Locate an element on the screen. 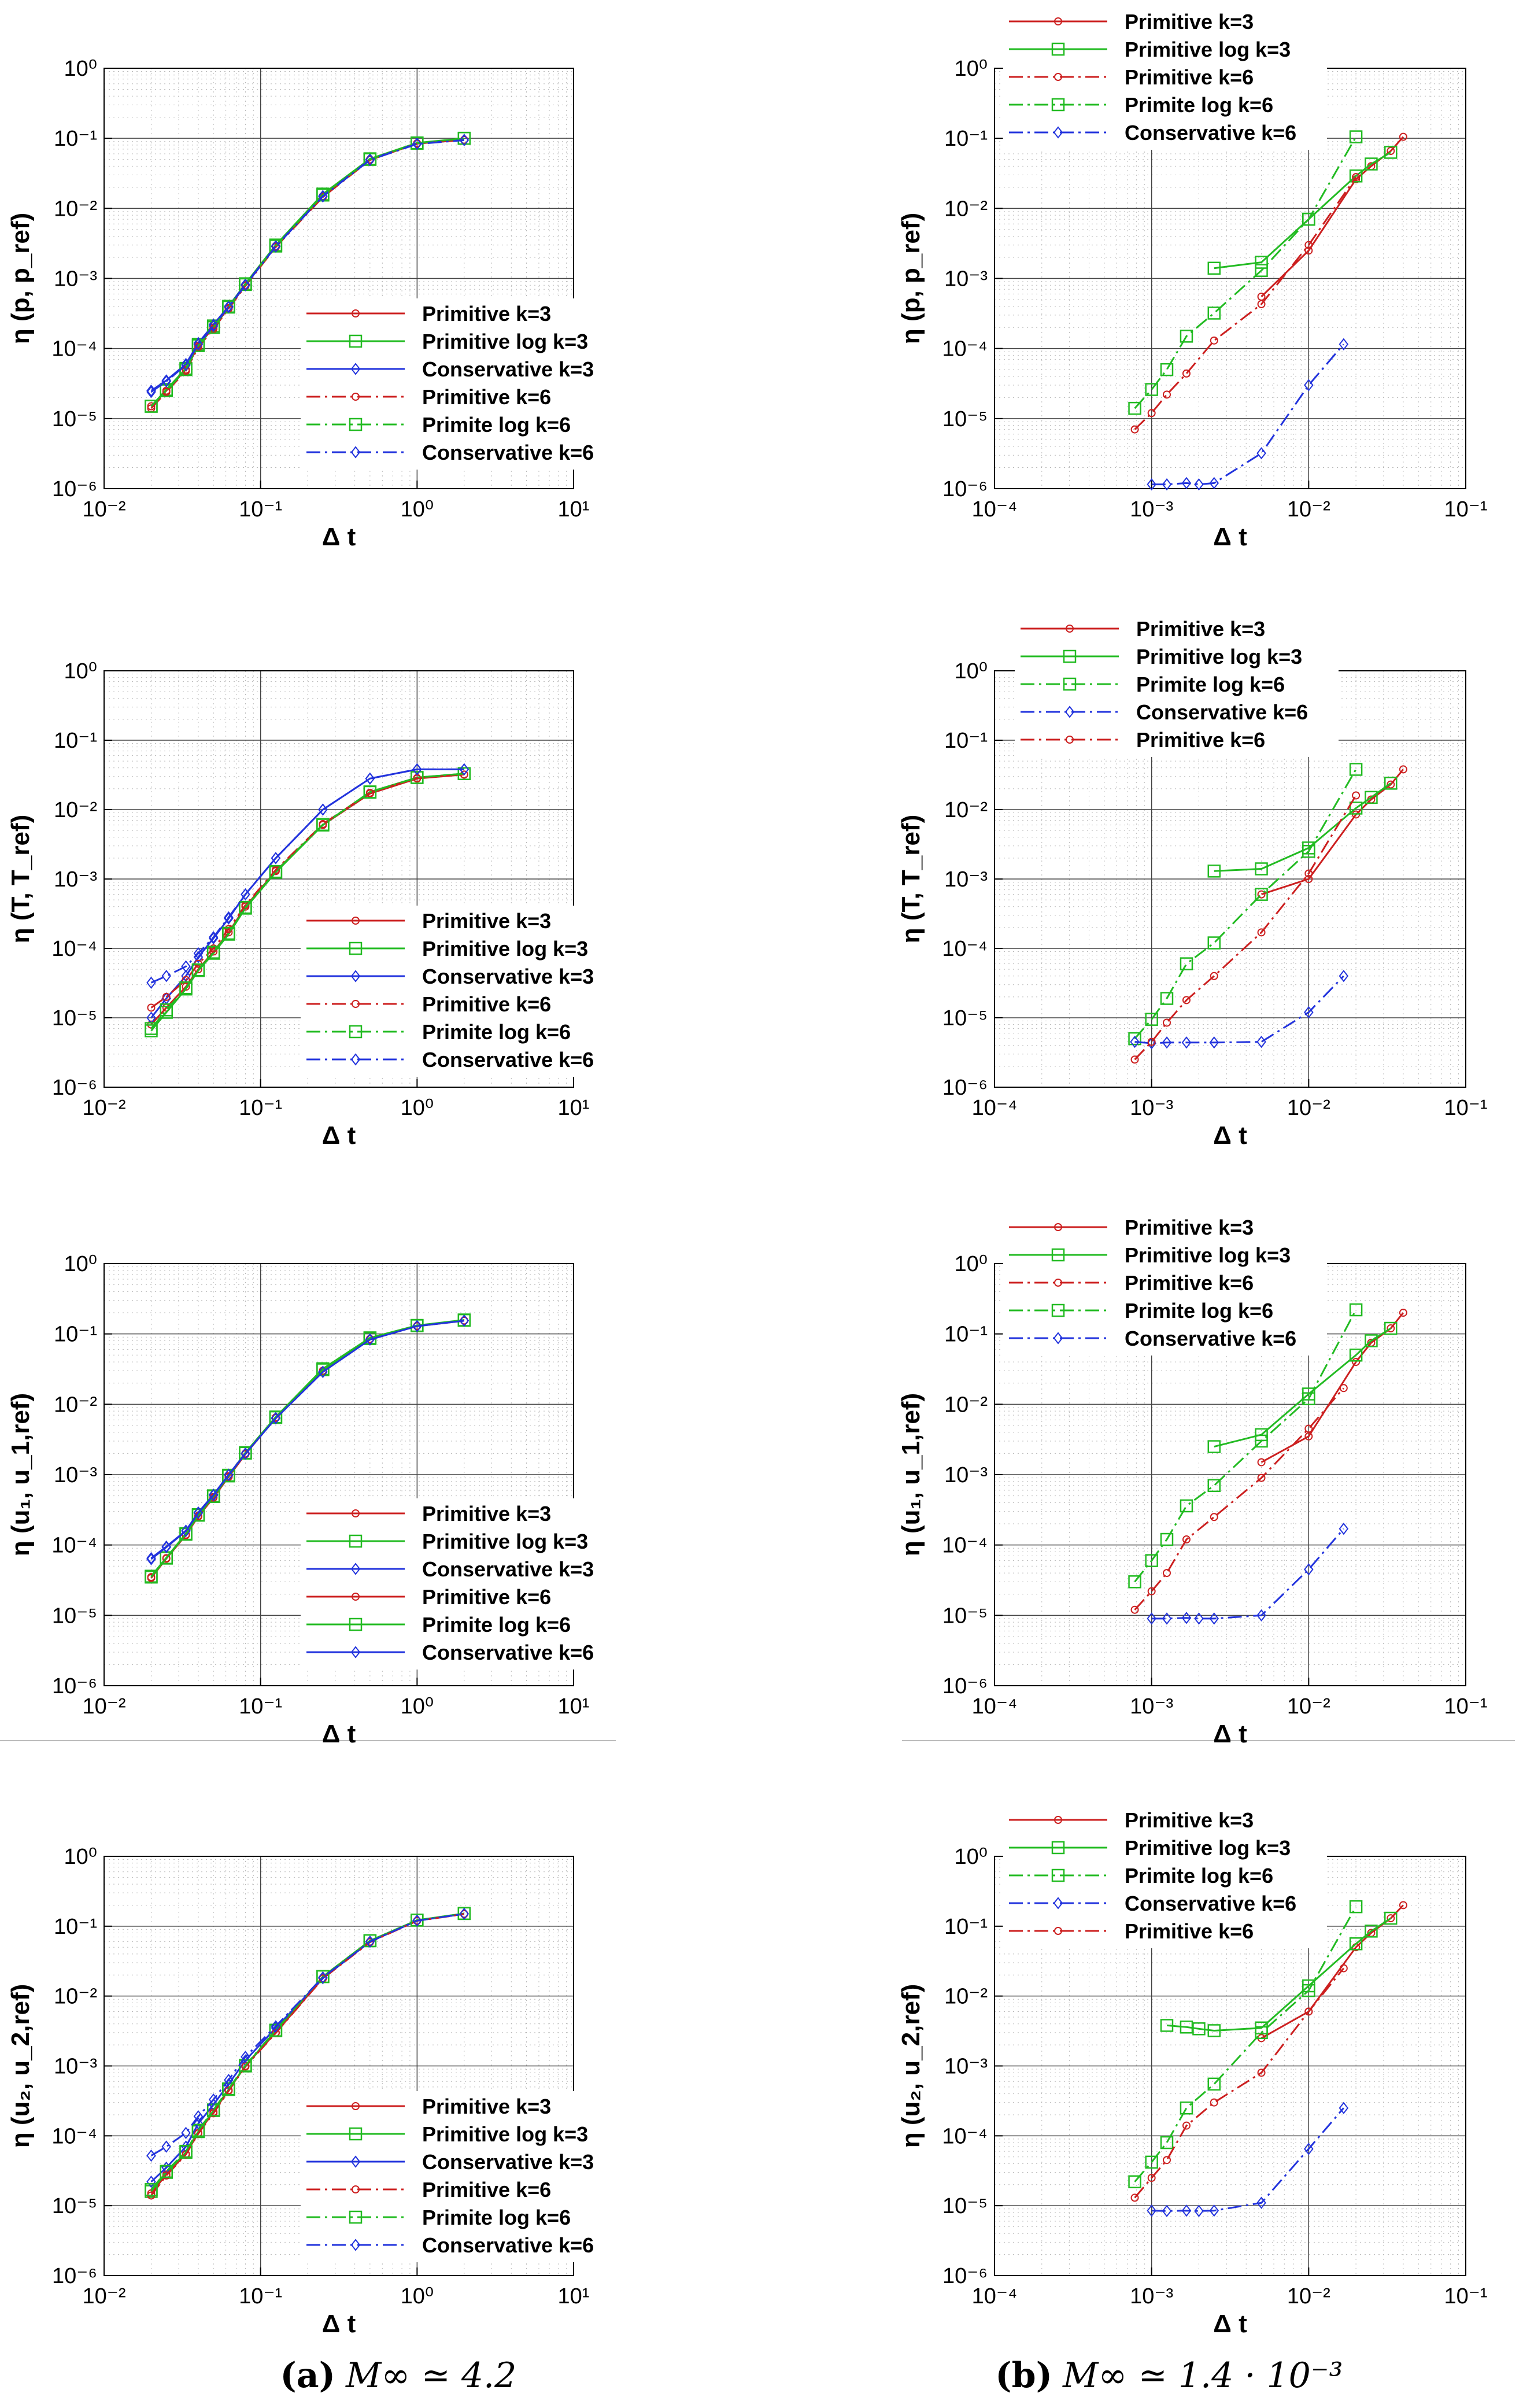 This screenshot has height=2408, width=1523. x-tick-label: 10⁻³ is located at coordinates (1151, 510).